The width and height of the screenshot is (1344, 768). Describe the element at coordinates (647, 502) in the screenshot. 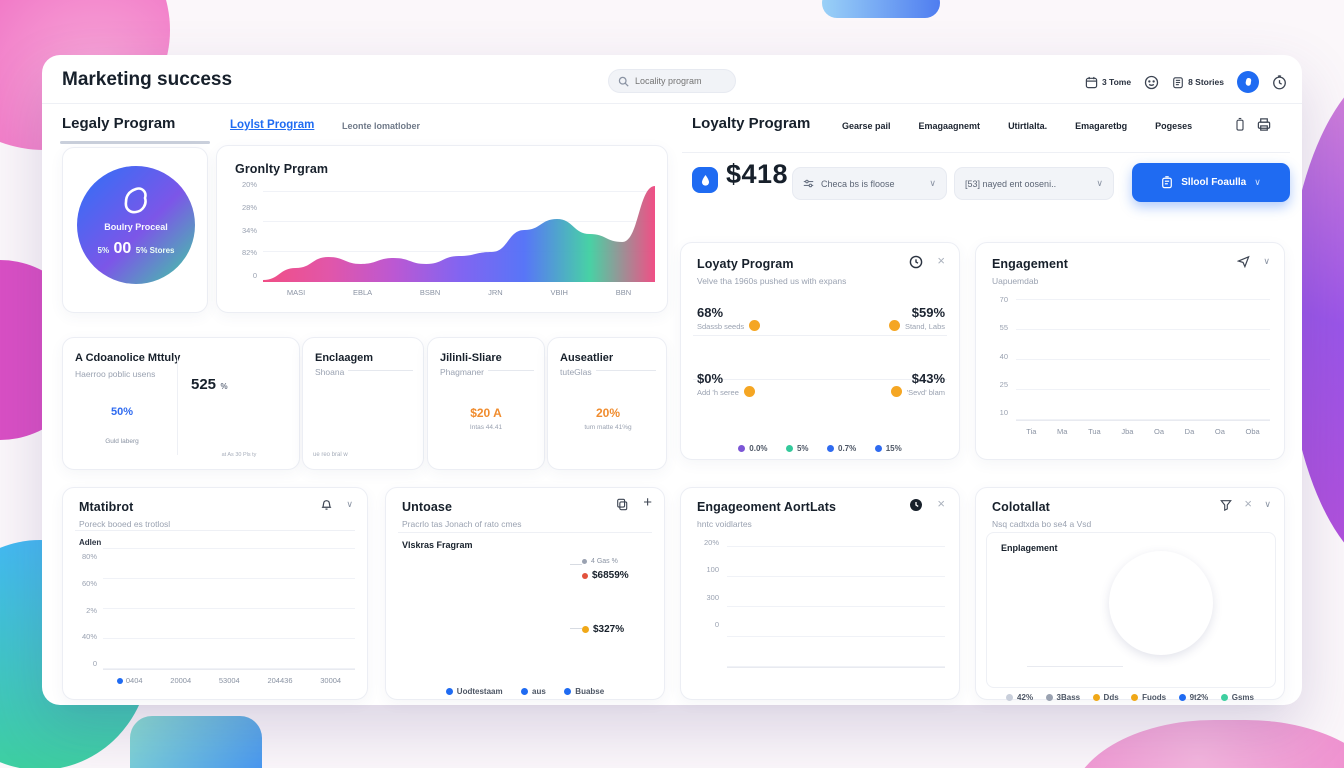

I see `plus-icon: +` at that location.